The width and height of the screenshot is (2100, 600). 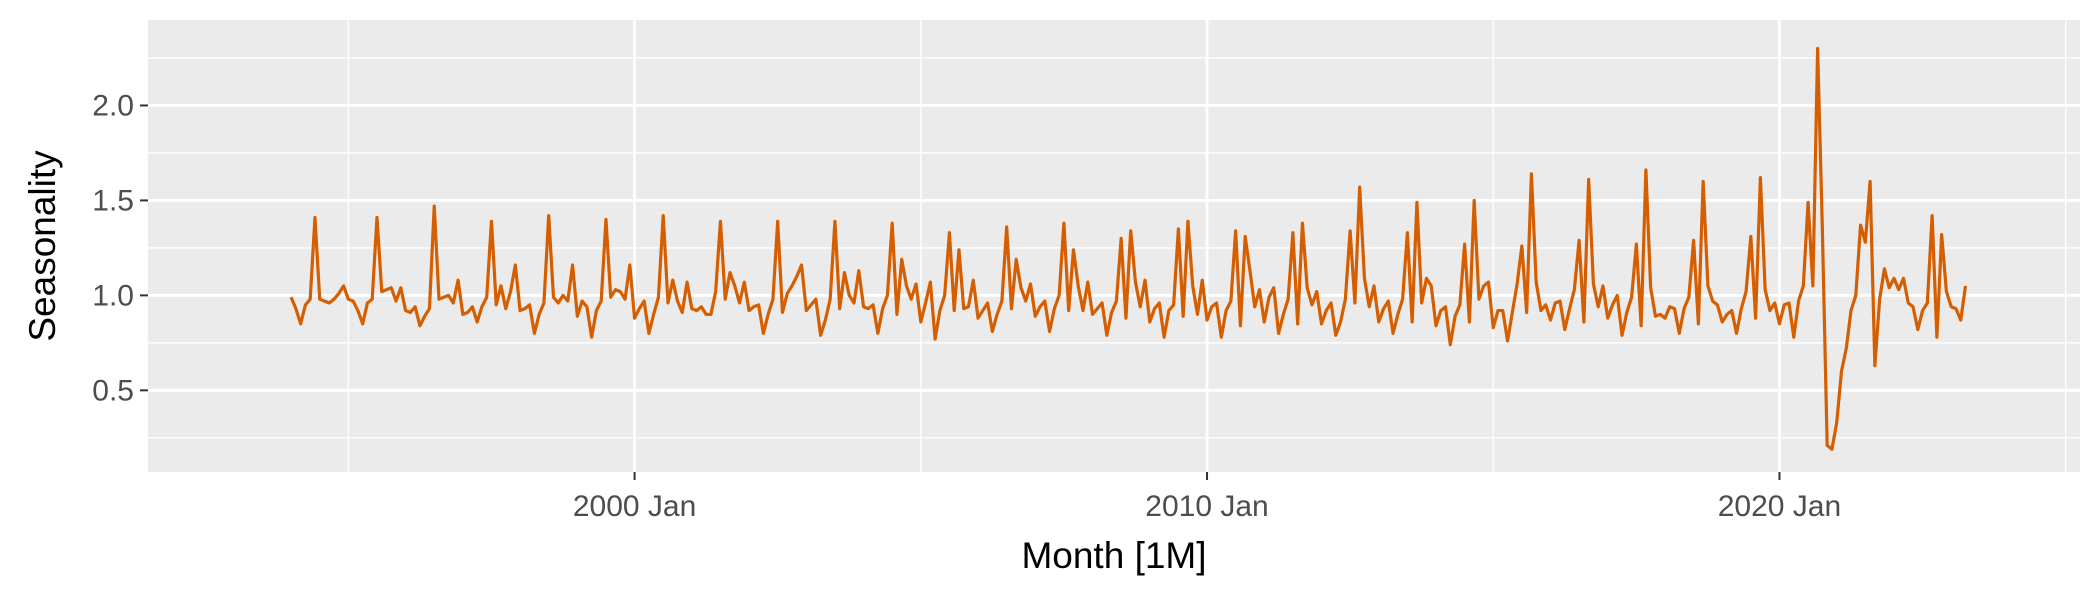 What do you see at coordinates (113, 105) in the screenshot?
I see `y-tick-label: 2.0` at bounding box center [113, 105].